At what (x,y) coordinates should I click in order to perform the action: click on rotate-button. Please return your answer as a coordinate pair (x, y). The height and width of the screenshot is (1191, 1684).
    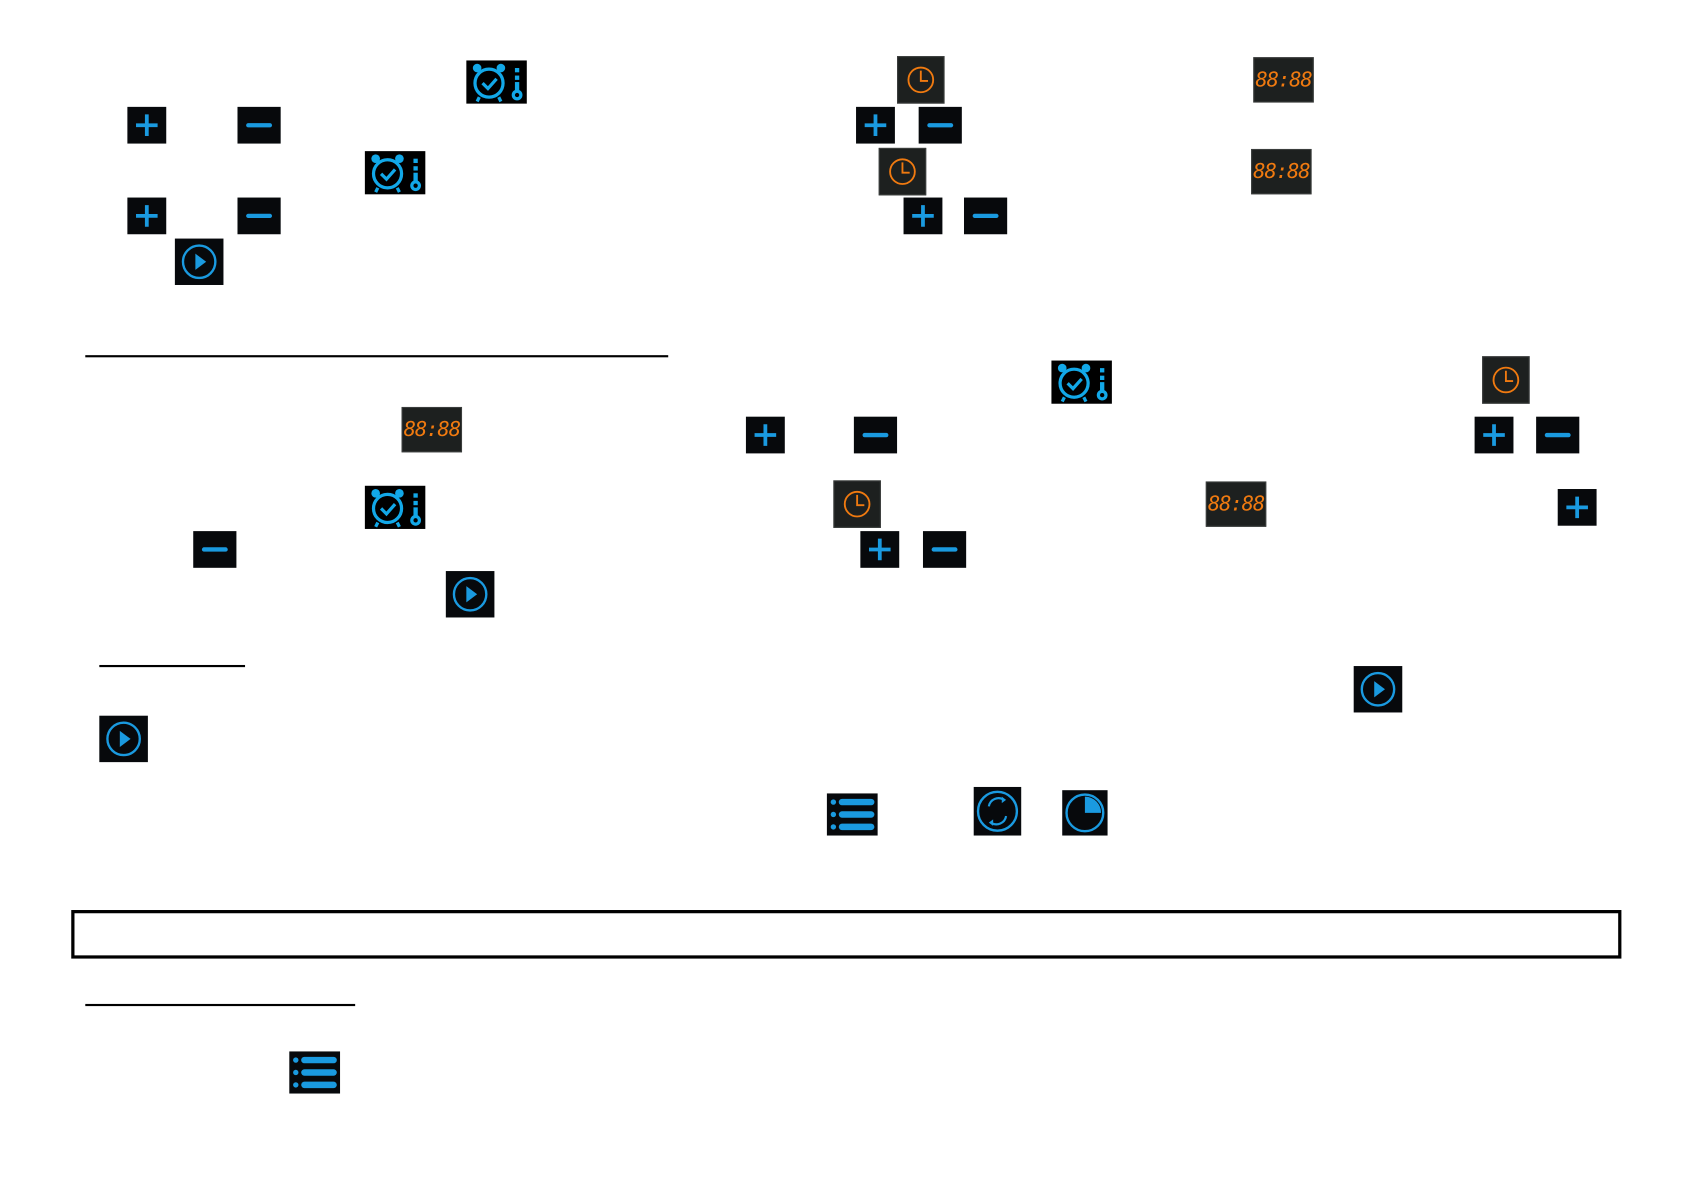
    Looking at the image, I should click on (997, 811).